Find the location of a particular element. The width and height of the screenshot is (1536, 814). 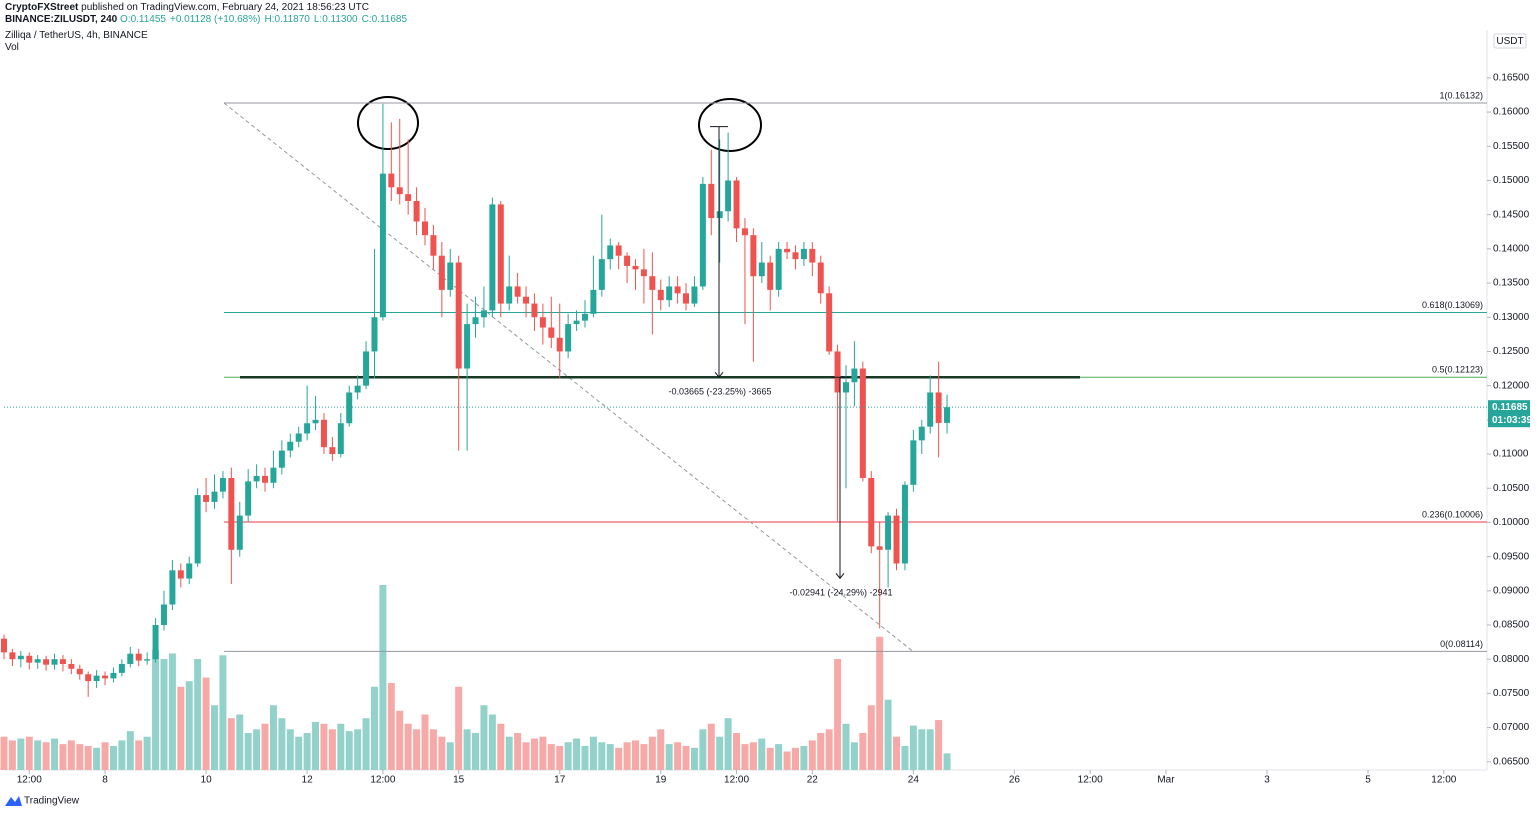

y-tick-label: 0.13500 is located at coordinates (1511, 283).